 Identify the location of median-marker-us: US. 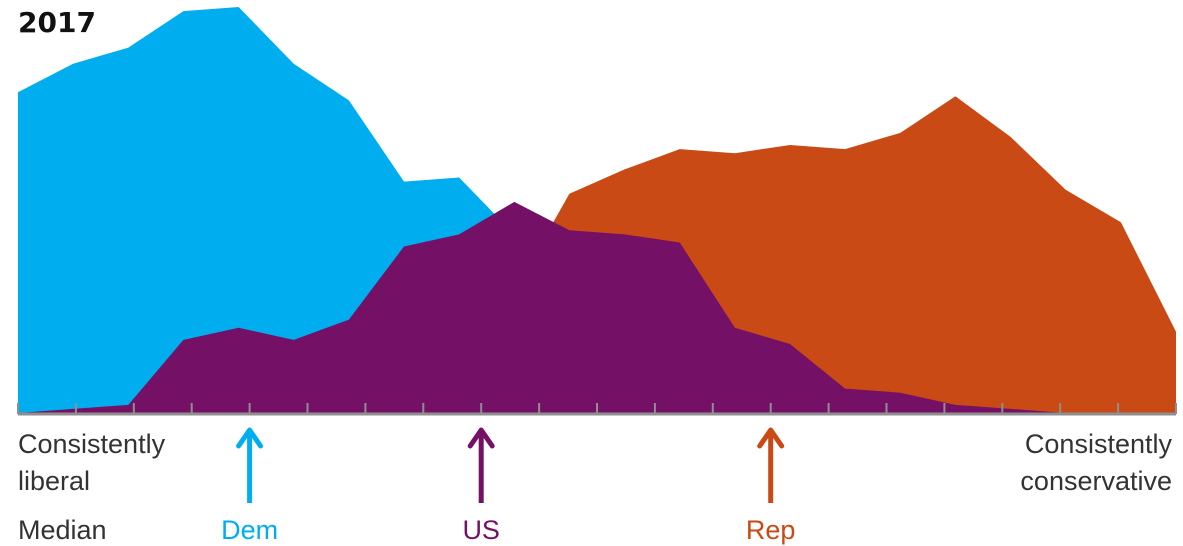
(481, 486).